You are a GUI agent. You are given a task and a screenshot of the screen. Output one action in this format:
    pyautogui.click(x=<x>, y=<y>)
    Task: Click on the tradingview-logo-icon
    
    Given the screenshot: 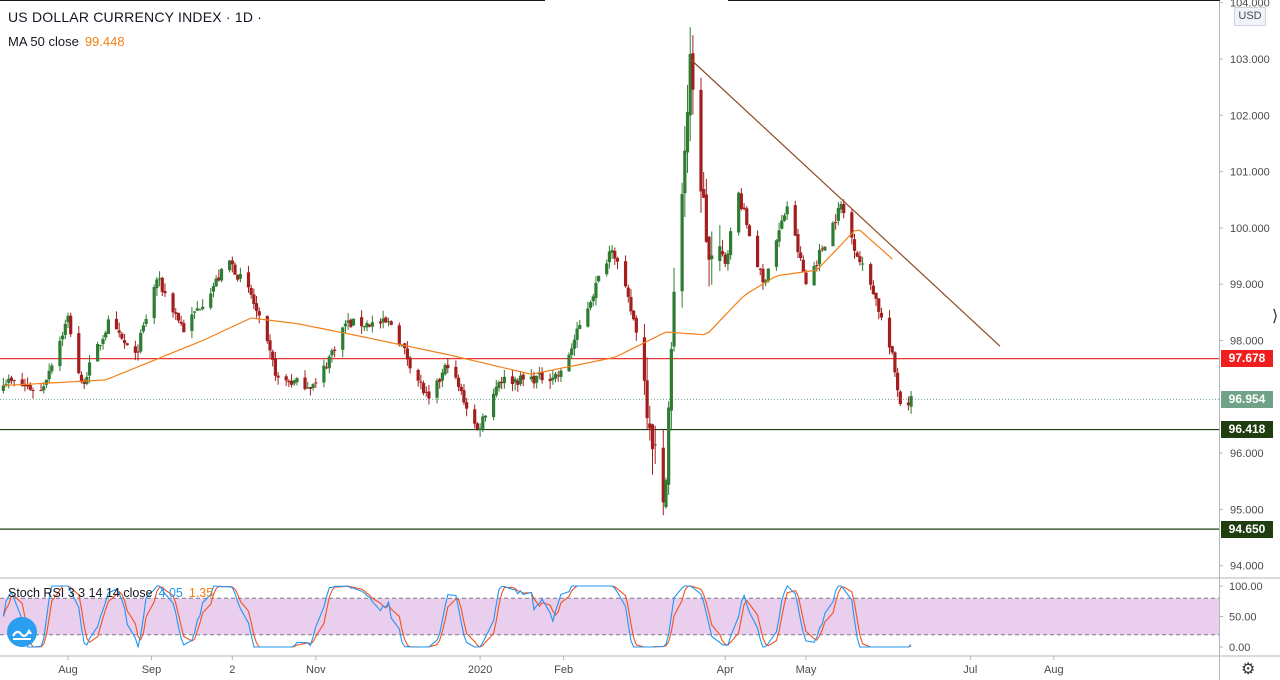 What is the action you would take?
    pyautogui.click(x=22, y=632)
    